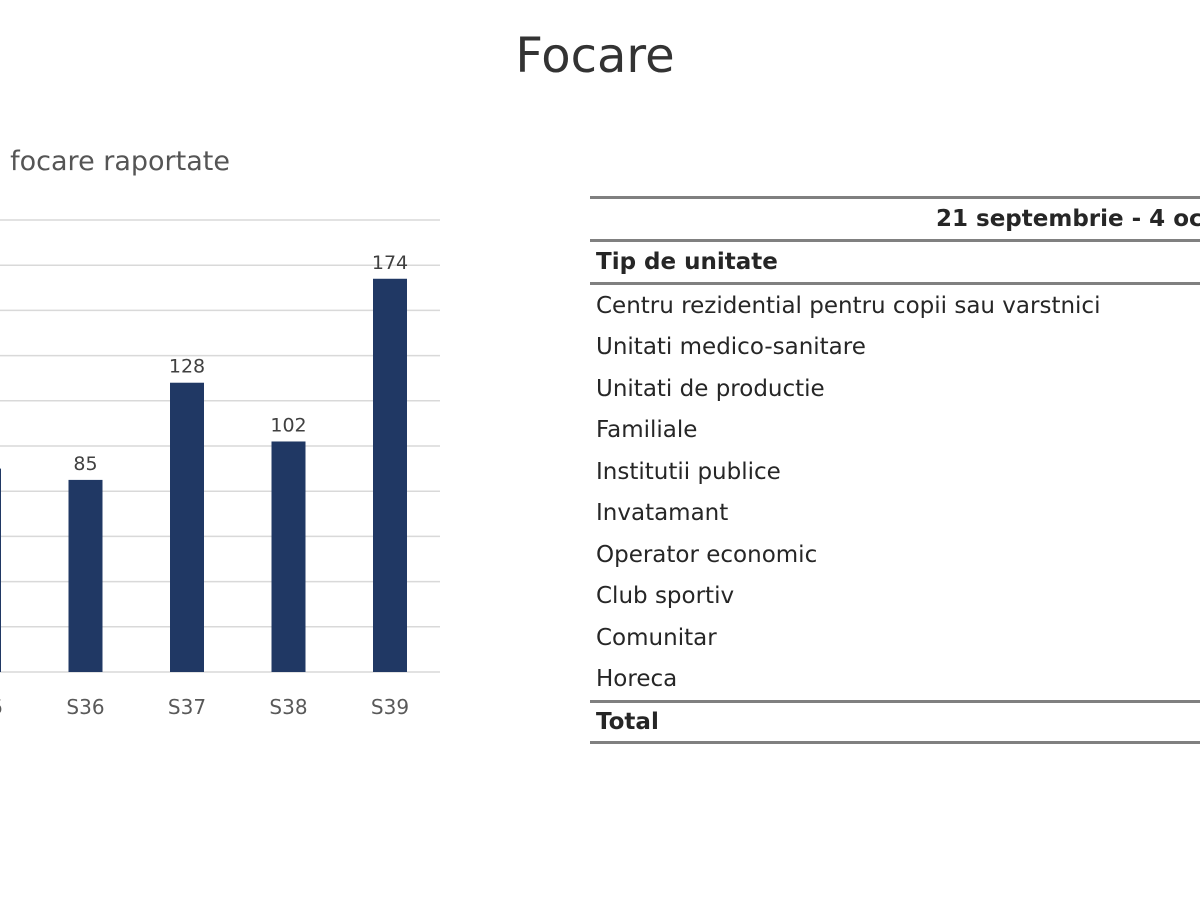  I want to click on total-label: Total, so click(895, 722).